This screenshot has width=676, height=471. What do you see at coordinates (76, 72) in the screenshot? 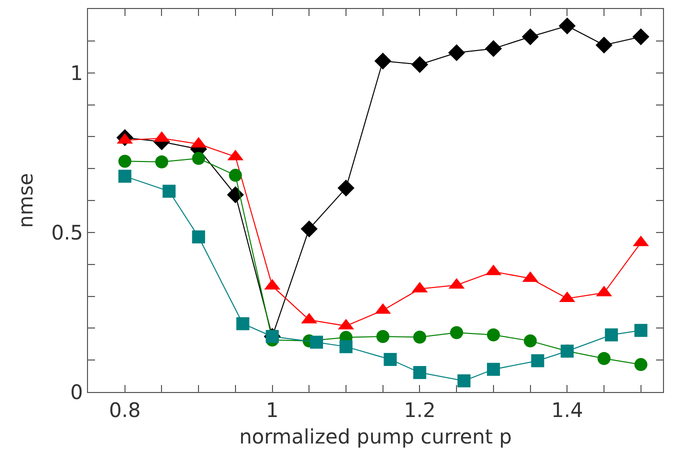
I see `y-tick-label: 1` at bounding box center [76, 72].